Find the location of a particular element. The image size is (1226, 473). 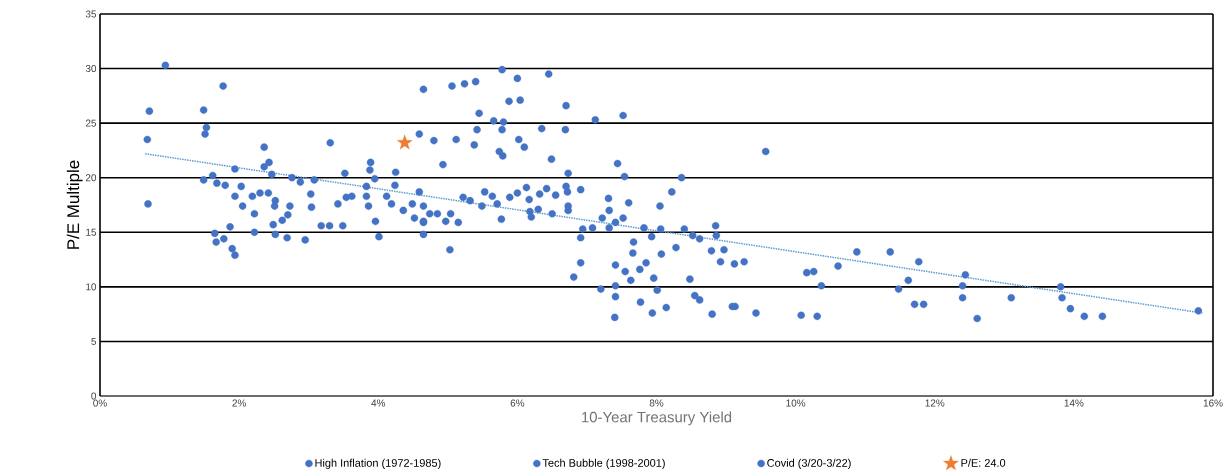

x-tick-label: 0% is located at coordinates (100, 403).